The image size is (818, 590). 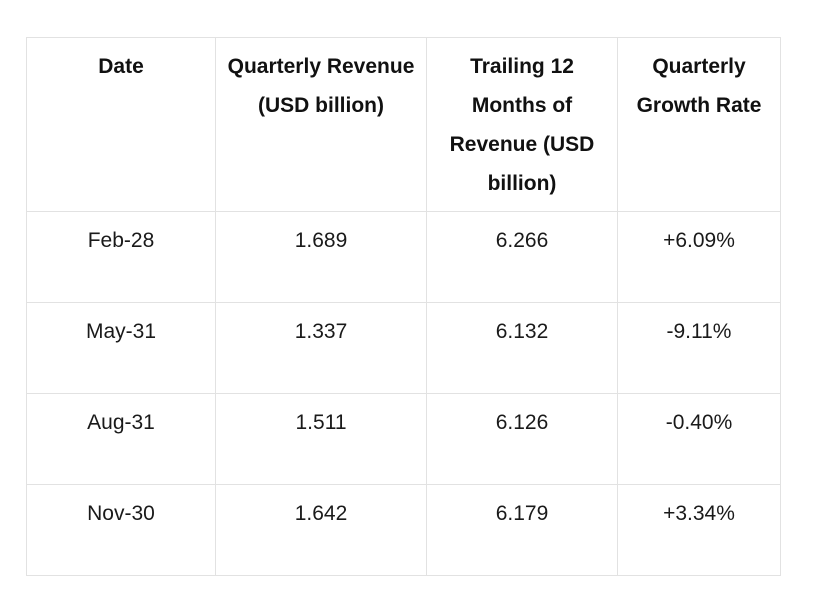 What do you see at coordinates (121, 257) in the screenshot?
I see `cell-date: Feb-28` at bounding box center [121, 257].